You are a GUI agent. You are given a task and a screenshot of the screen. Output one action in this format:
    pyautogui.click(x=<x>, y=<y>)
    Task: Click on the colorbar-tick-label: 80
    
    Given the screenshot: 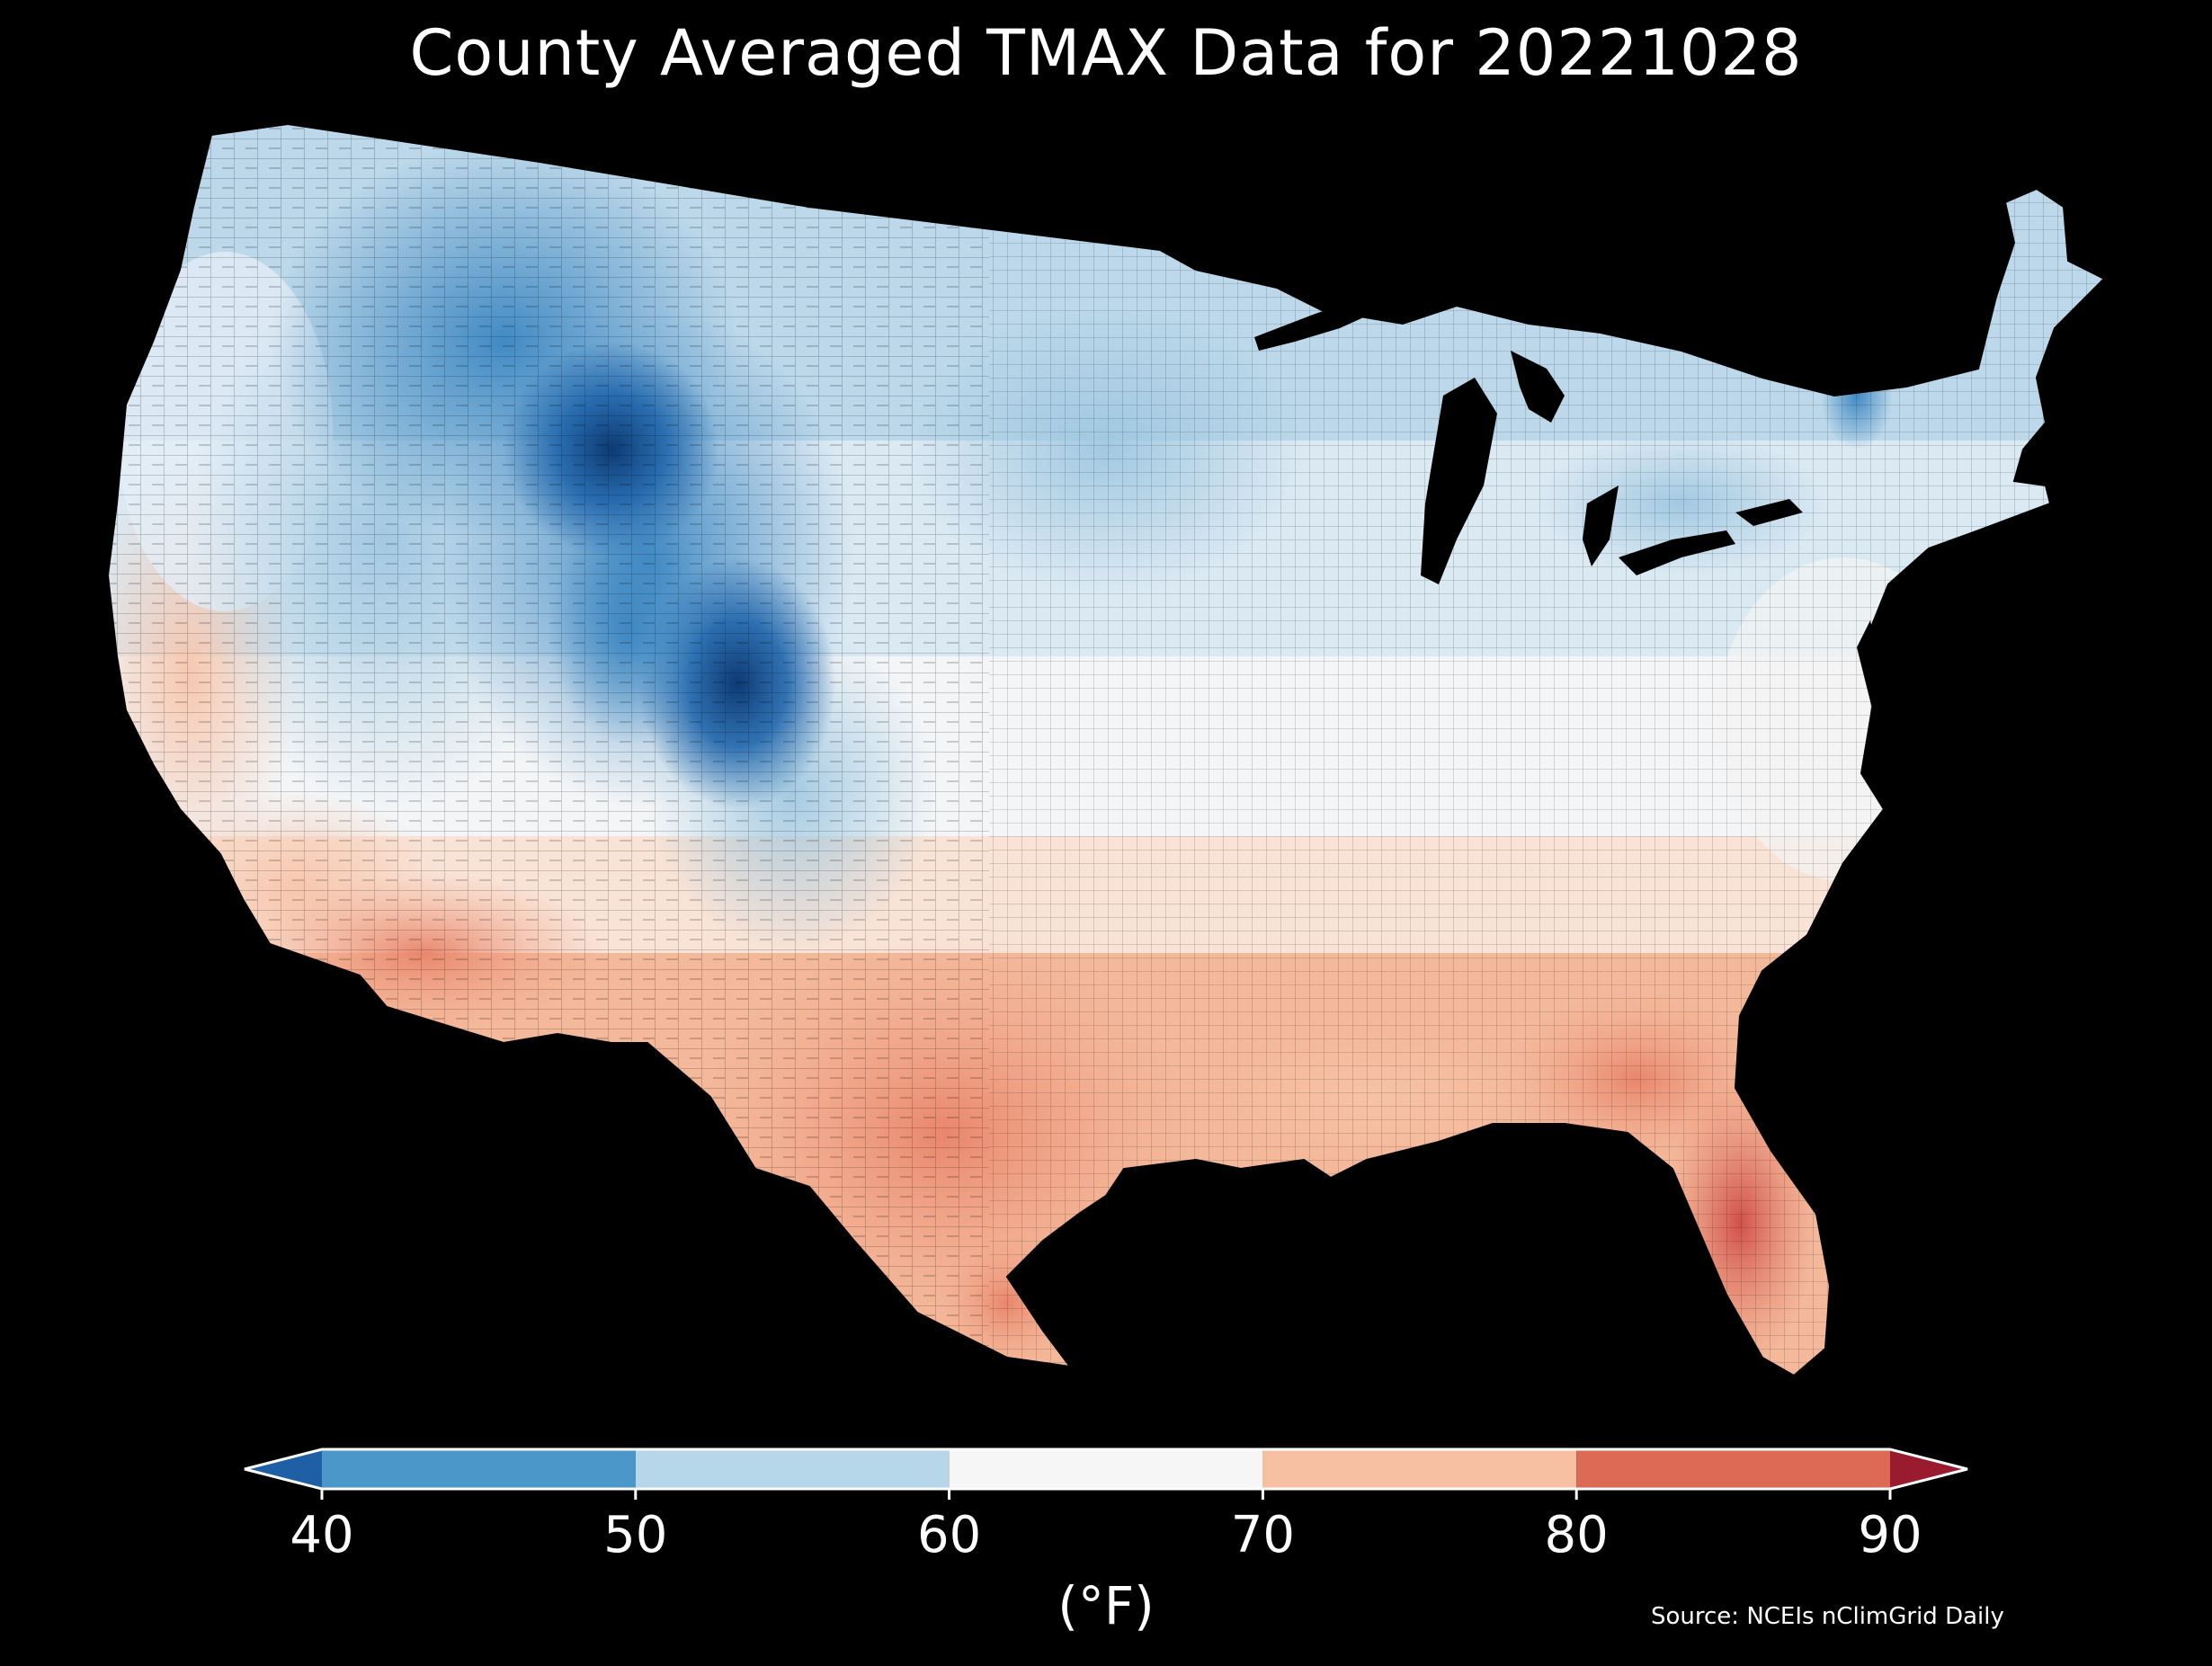 What is the action you would take?
    pyautogui.click(x=1576, y=1535)
    